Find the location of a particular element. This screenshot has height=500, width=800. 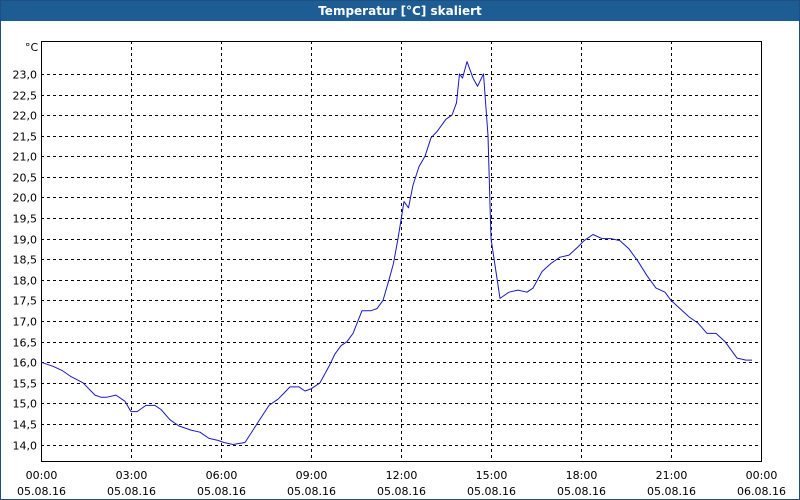

y-tick-label: 15,5 is located at coordinates (25, 384).